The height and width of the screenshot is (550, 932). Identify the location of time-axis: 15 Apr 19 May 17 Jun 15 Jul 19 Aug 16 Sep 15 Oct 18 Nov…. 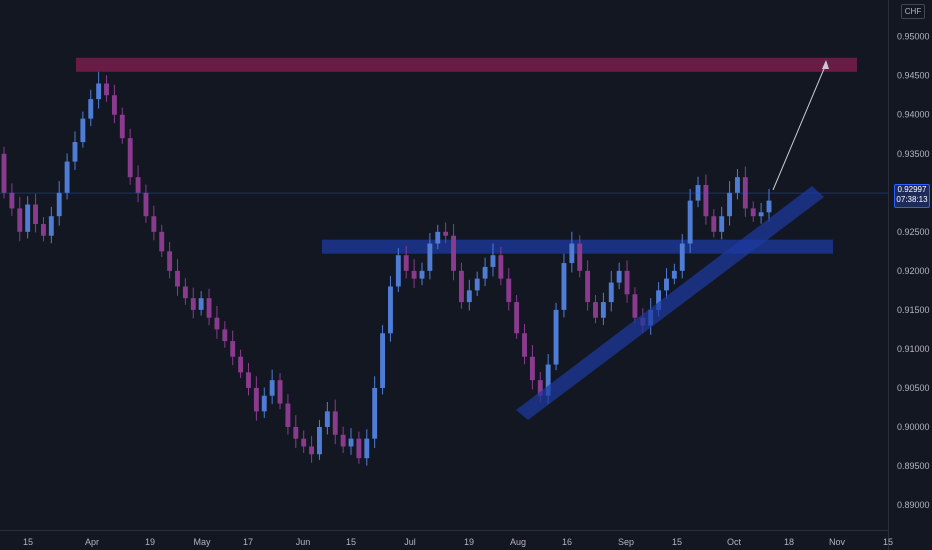
(446, 540).